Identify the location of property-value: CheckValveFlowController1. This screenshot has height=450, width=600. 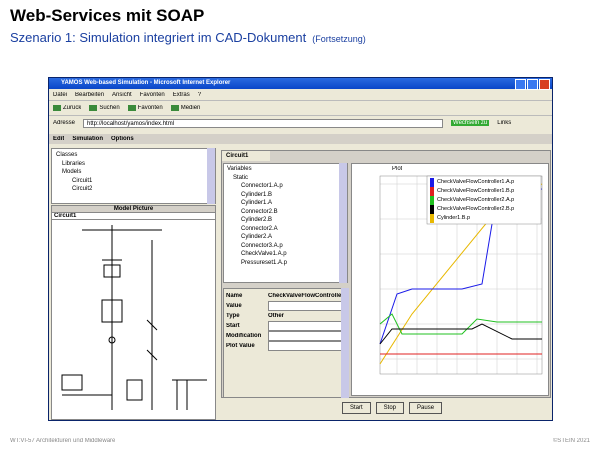
(305, 296).